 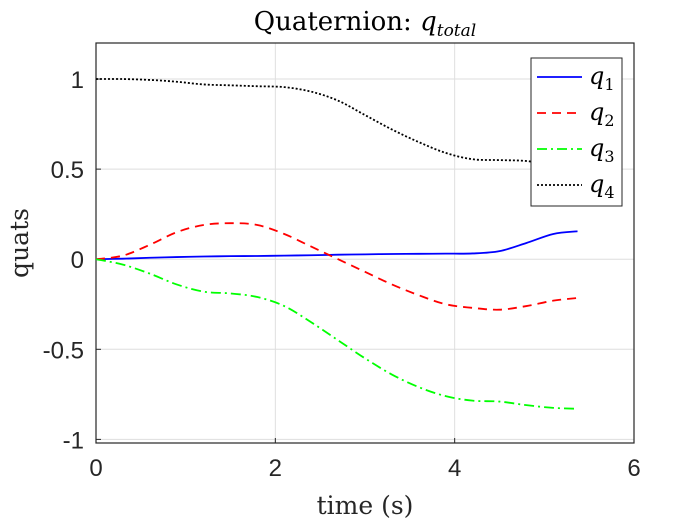 What do you see at coordinates (336, 266) in the screenshot?
I see `series-line-q2` at bounding box center [336, 266].